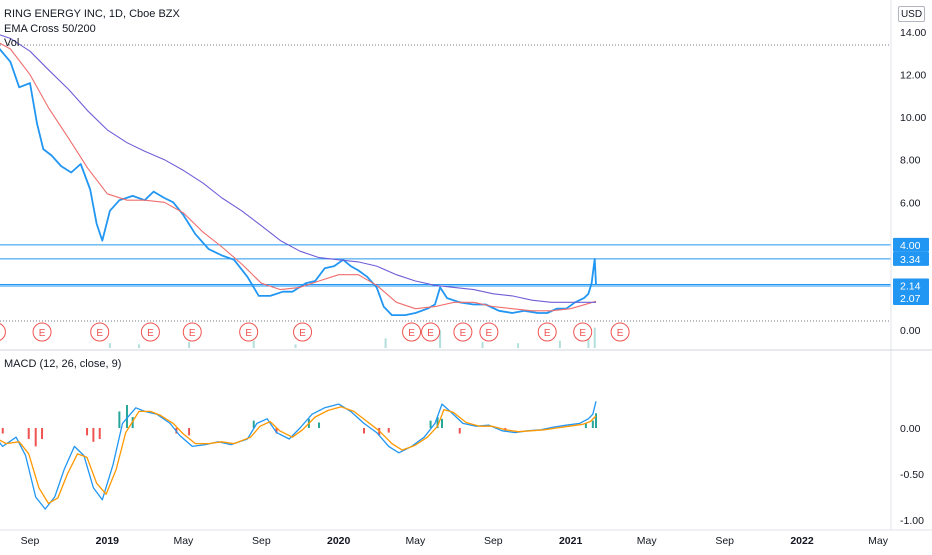  What do you see at coordinates (339, 541) in the screenshot?
I see `time-tick-label: 2020` at bounding box center [339, 541].